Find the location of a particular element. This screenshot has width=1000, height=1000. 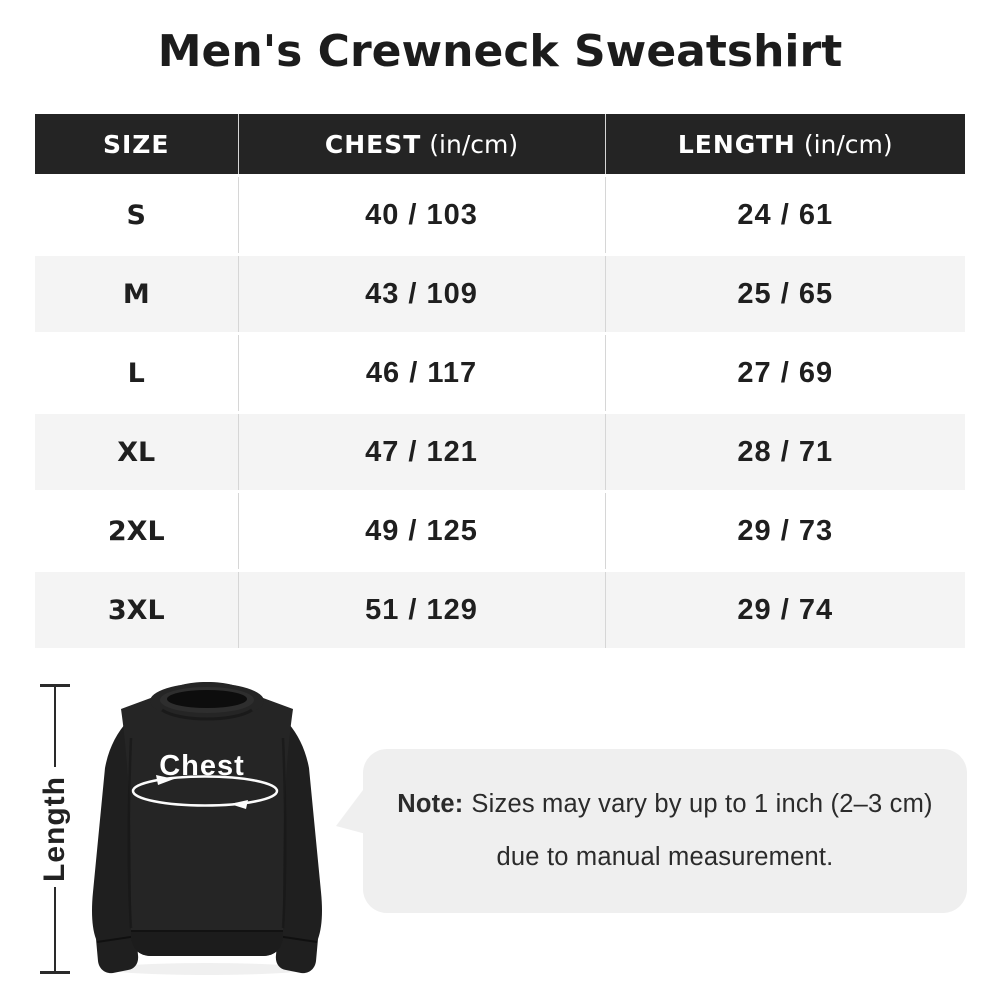

length-label: Length is located at coordinates (54, 829).